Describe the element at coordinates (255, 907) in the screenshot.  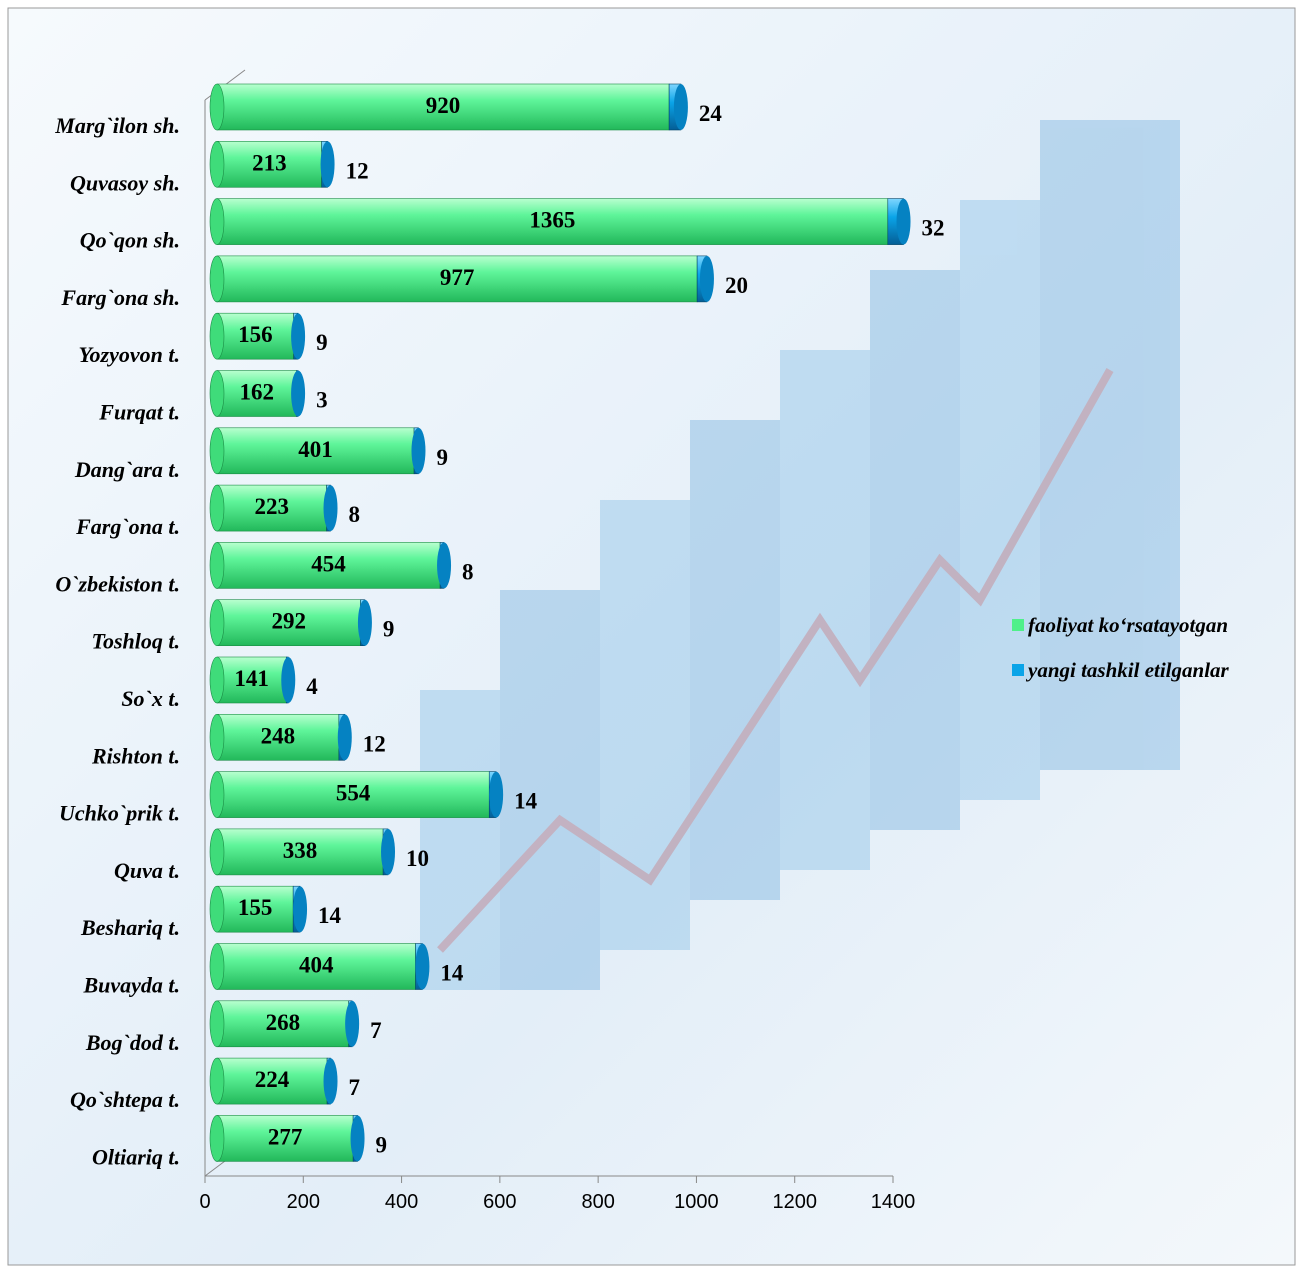
I see `value-label: 155` at that location.